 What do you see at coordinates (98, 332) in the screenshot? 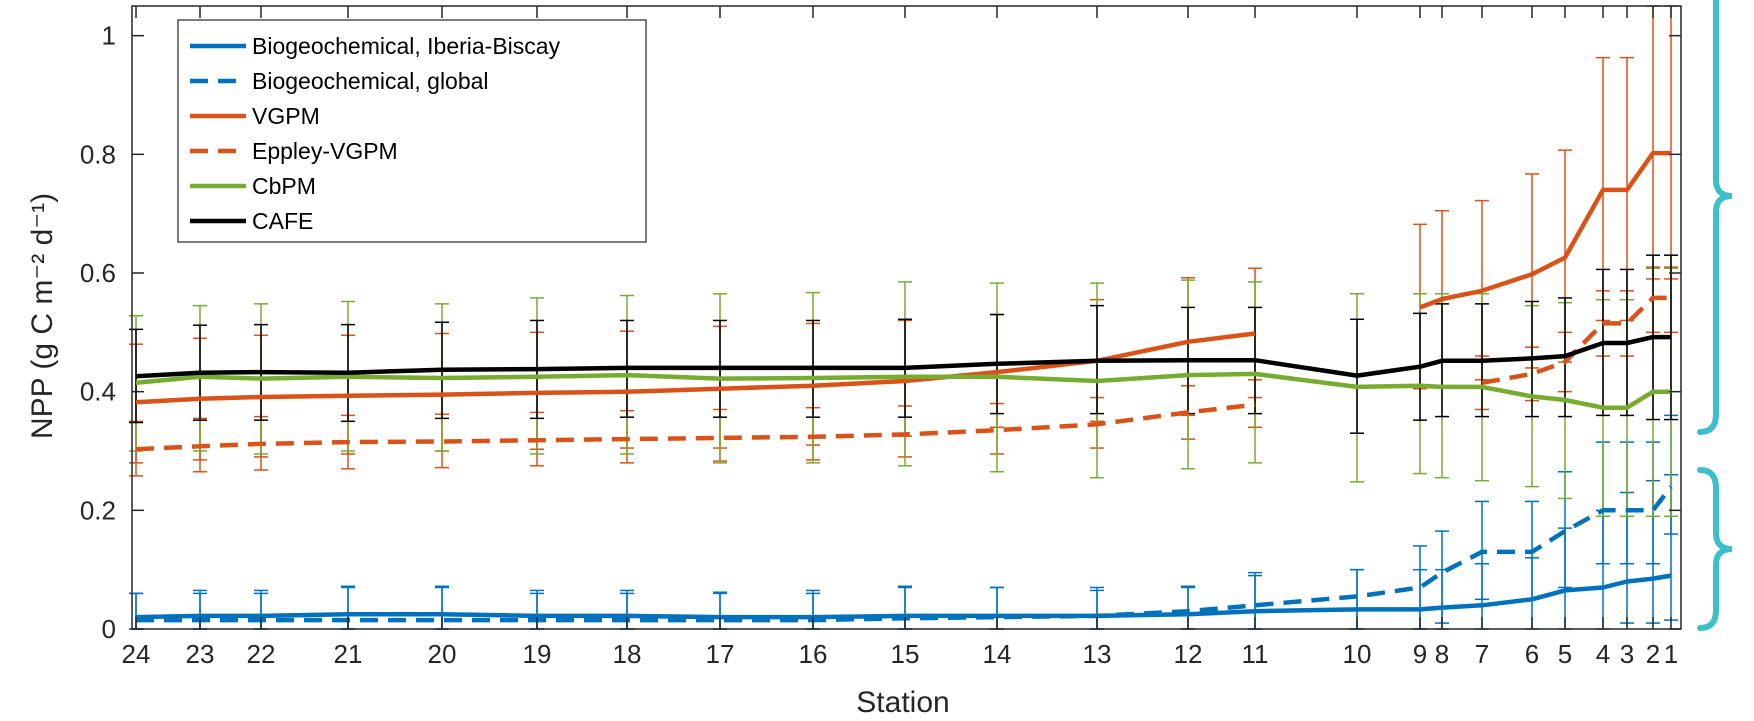
I see `y-tick-labels: 0 0.2 0.4 0.6 0.8 1` at bounding box center [98, 332].